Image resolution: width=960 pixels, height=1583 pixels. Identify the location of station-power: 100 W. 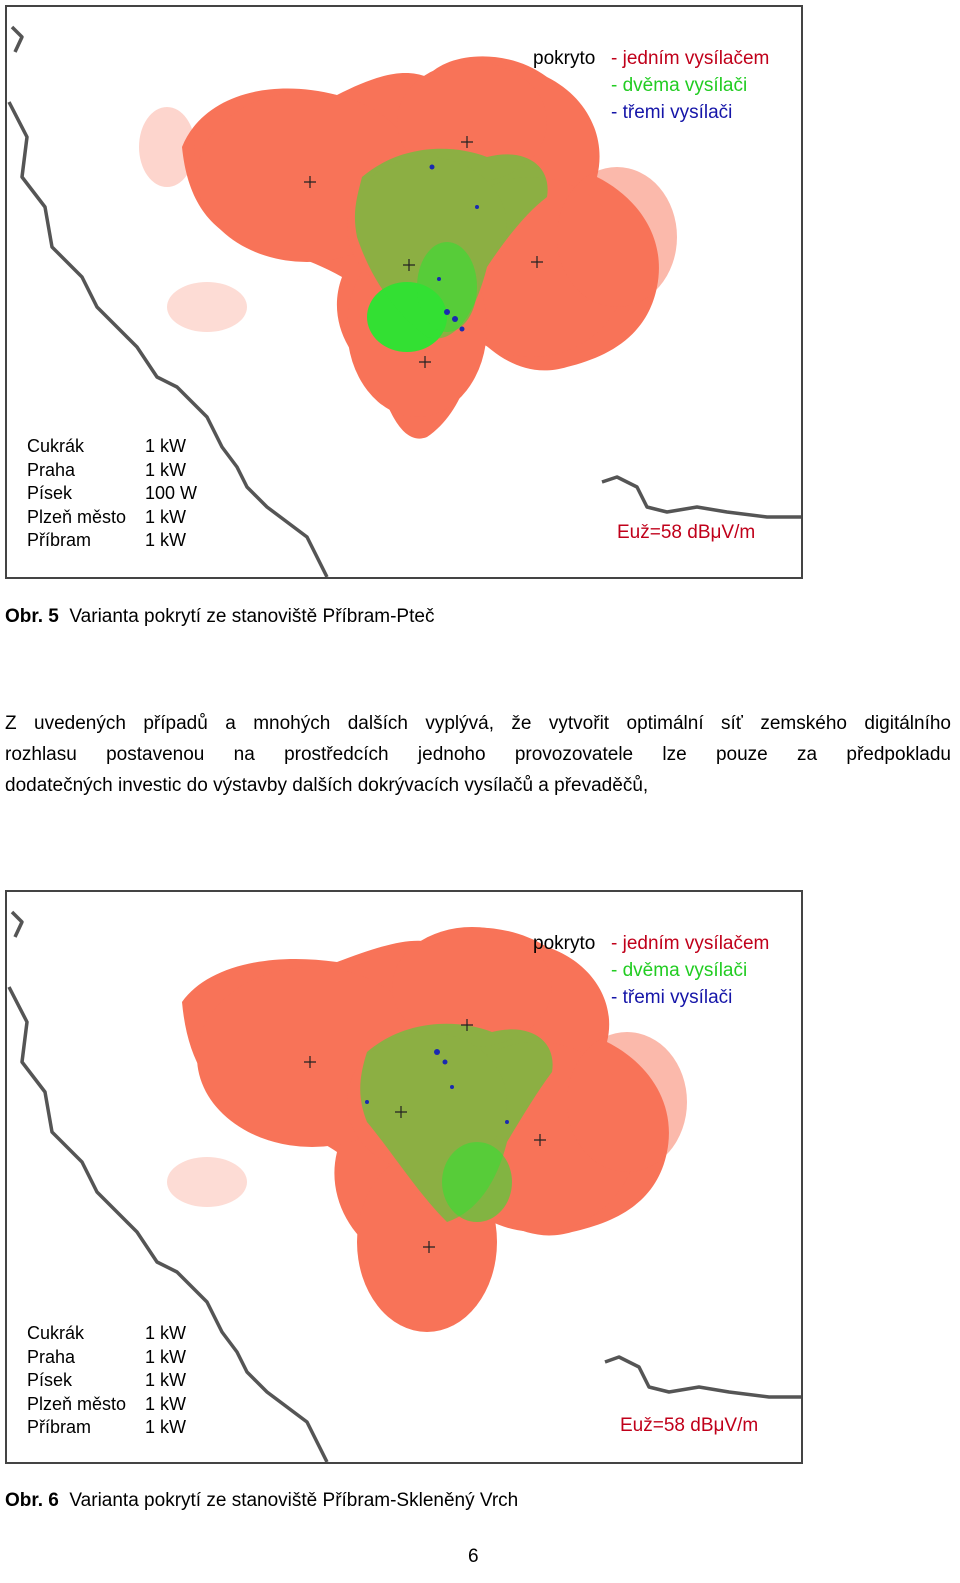
(171, 493).